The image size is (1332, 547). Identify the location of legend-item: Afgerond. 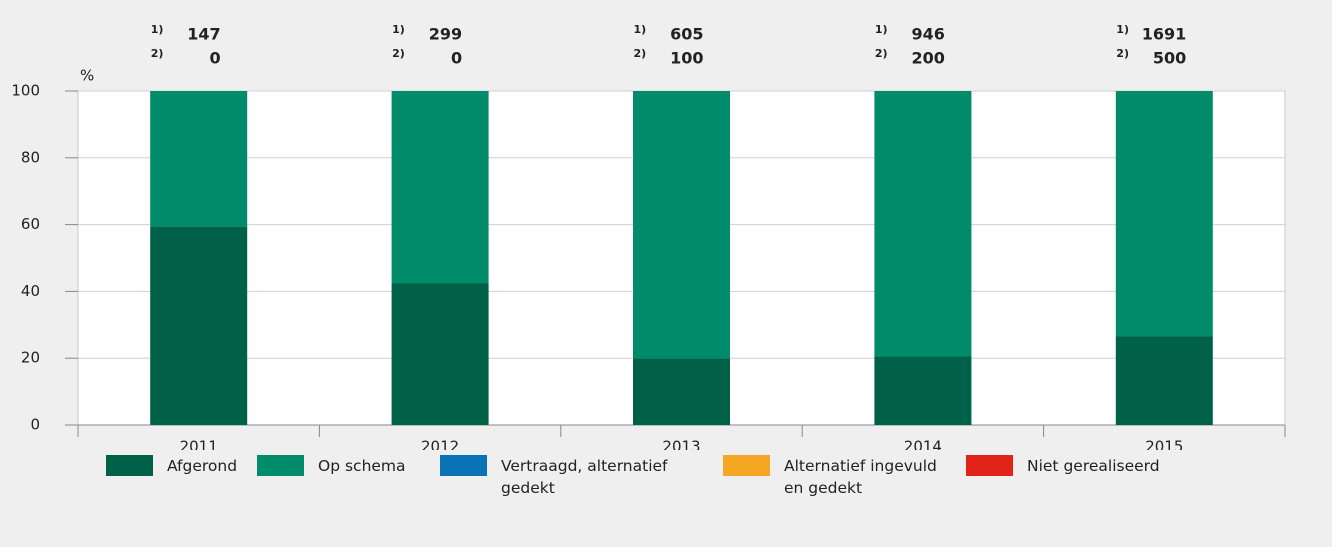
(176, 466).